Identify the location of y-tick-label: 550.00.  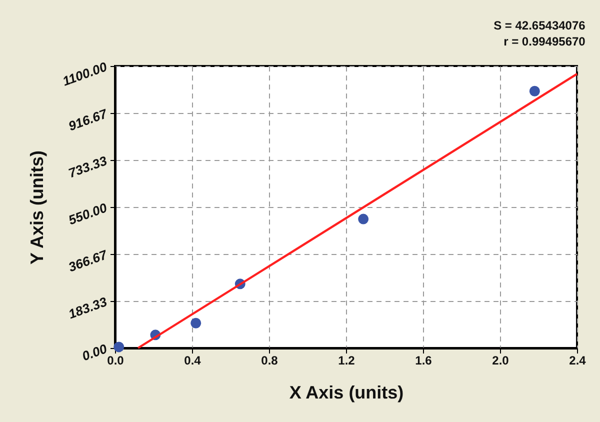
(88, 214).